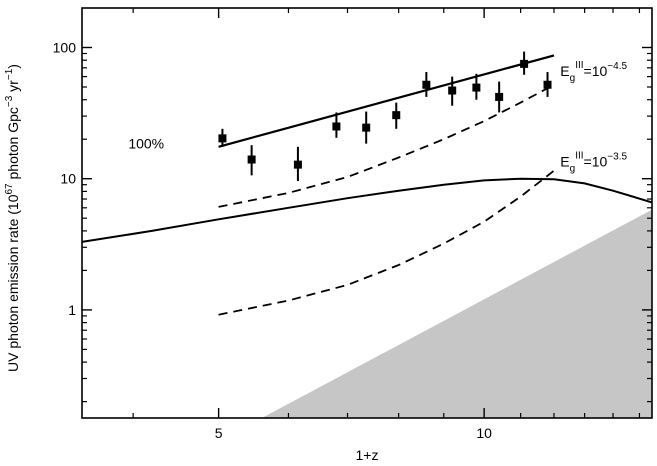 The image size is (657, 466). Describe the element at coordinates (386, 101) in the screenshot. I see `fit-line-100-percent` at that location.